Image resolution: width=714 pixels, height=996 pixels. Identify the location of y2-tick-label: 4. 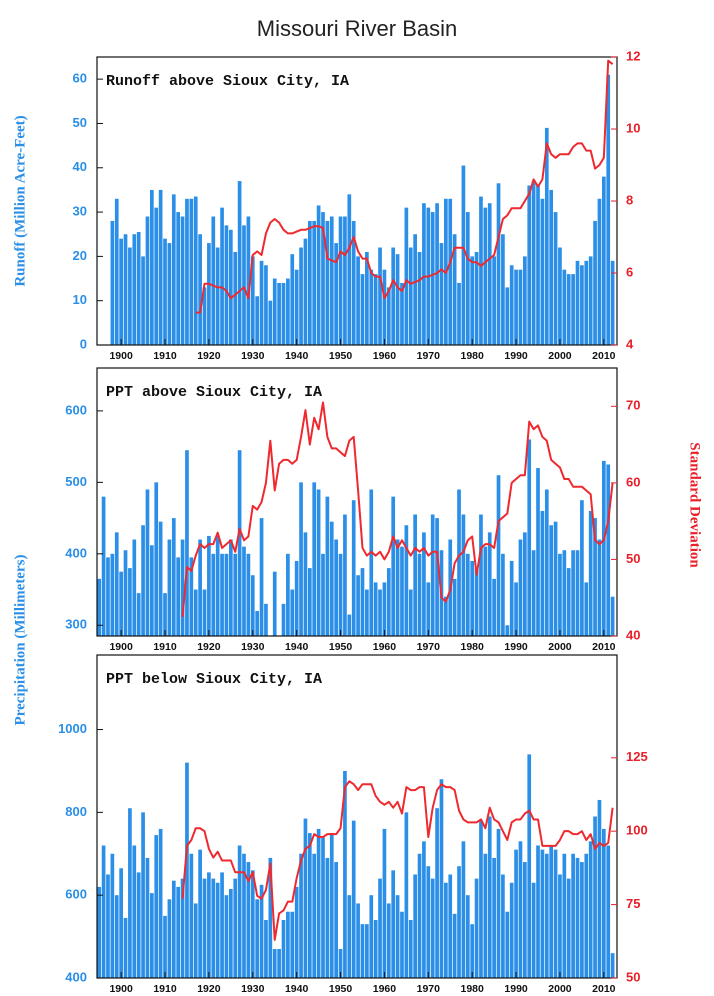
(630, 343).